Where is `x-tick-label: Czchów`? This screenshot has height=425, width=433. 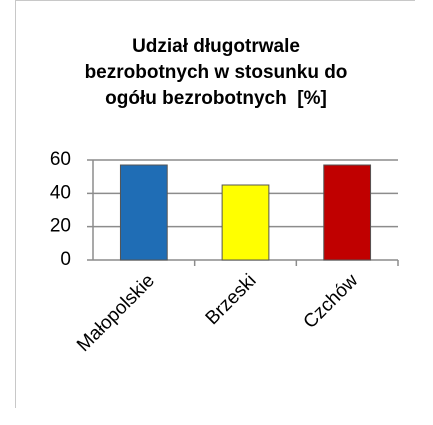 x-tick-label: Czchów is located at coordinates (331, 301).